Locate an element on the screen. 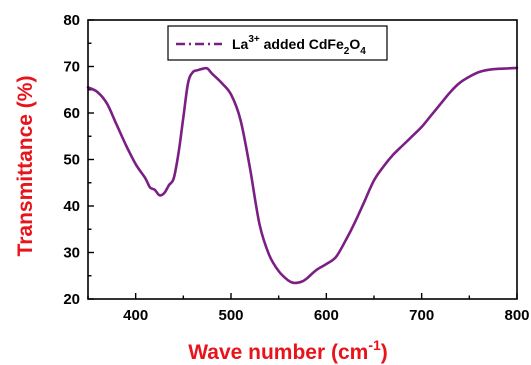 This screenshot has height=365, width=531. x-axis-title: Wave number (cm-1) is located at coordinates (288, 350).